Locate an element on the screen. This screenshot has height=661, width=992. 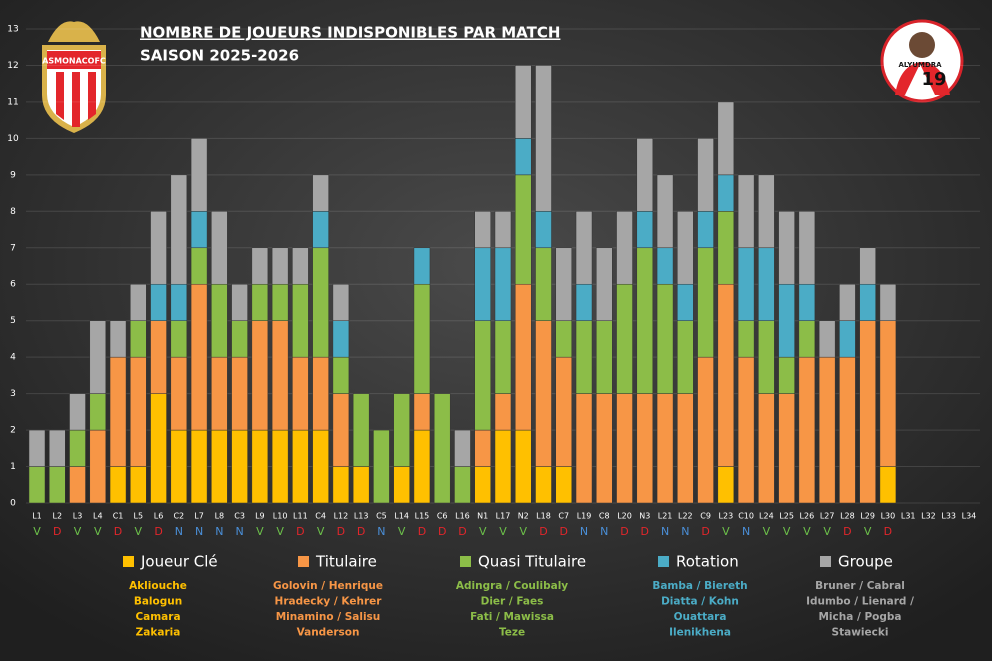
y-tick-label: 6 is located at coordinates (13, 285).